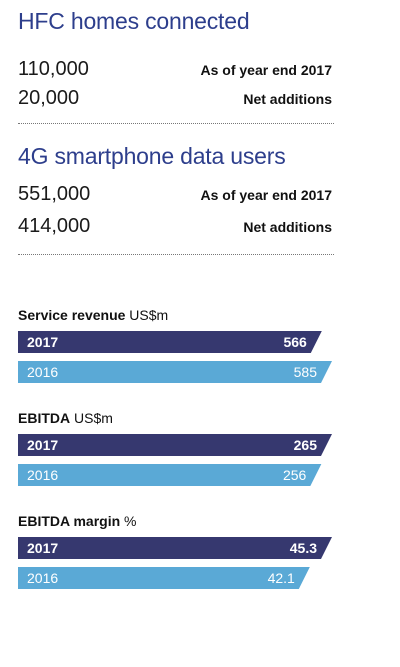 Image resolution: width=400 pixels, height=667 pixels. Describe the element at coordinates (72, 315) in the screenshot. I see `chart-title-text: Service revenue` at that location.